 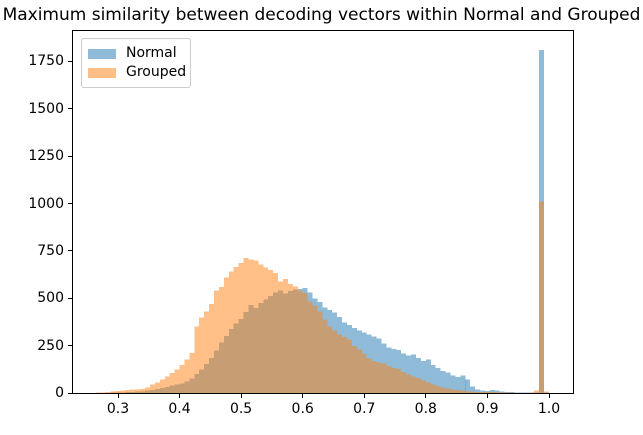 I want to click on y-tick-label: 500, so click(x=50, y=298).